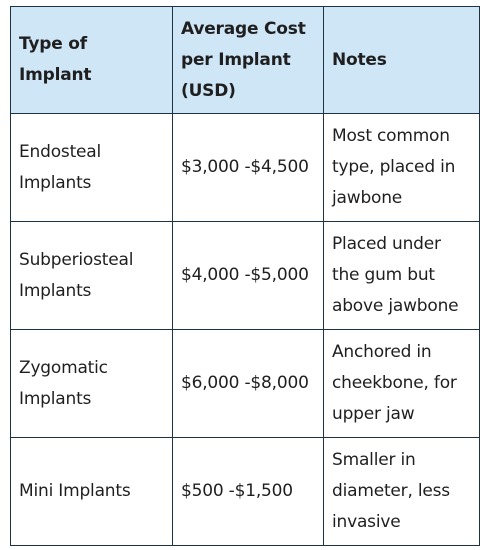  I want to click on cell-cost: $6,000 -$8,000, so click(248, 383).